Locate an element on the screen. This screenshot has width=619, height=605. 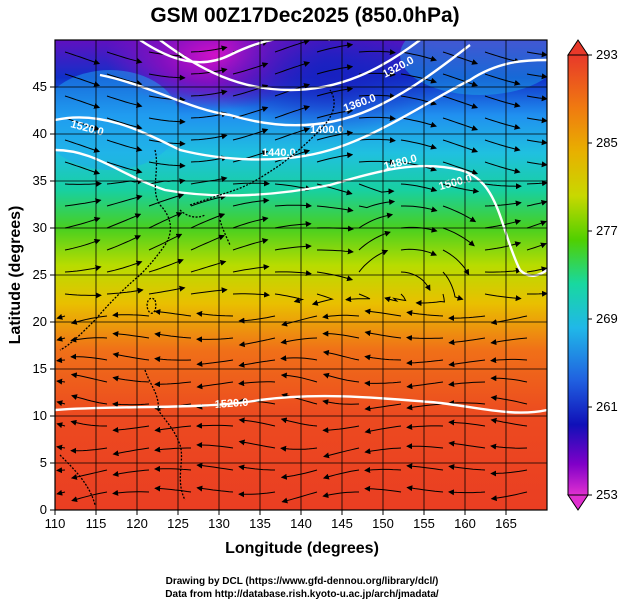
colorbar-tick-label: 261 is located at coordinates (607, 406).